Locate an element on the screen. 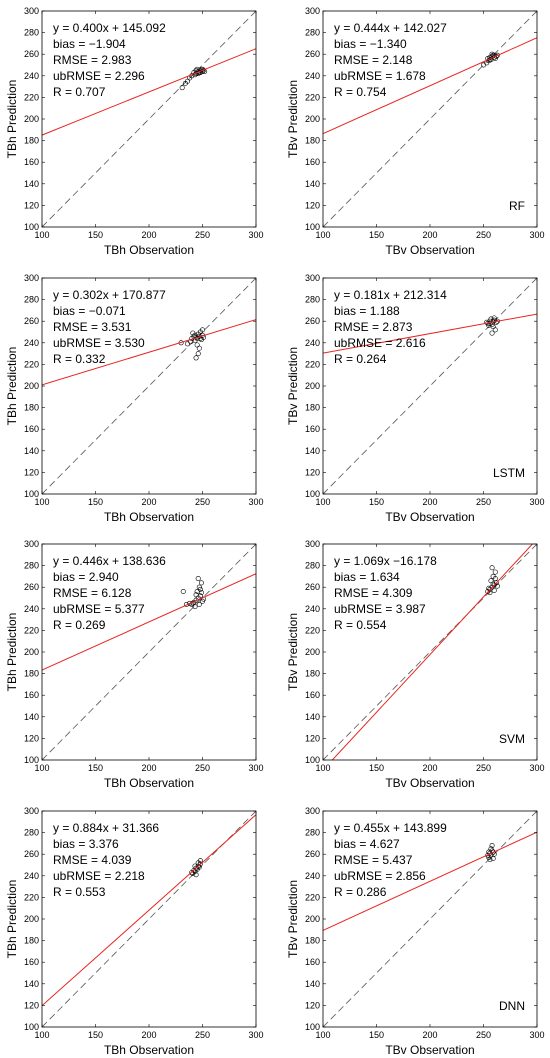 The image size is (550, 1058). stat-line-3: RMSE = 2.983 is located at coordinates (92, 60).